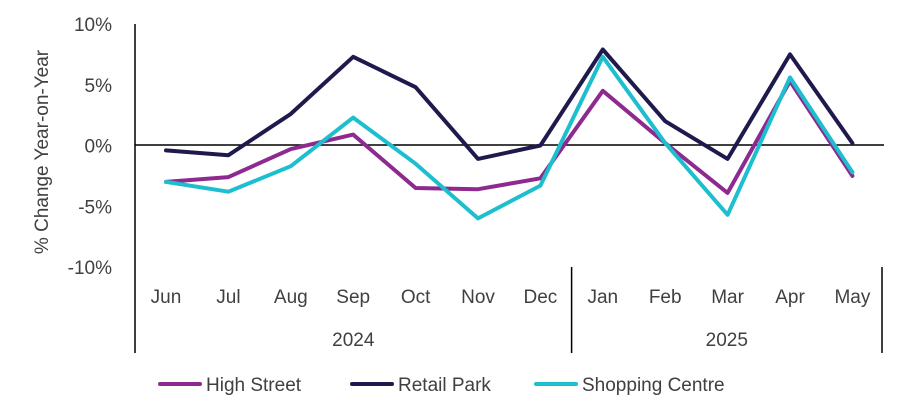 The image size is (906, 417). I want to click on y-tick-label: 10%, so click(93, 25).